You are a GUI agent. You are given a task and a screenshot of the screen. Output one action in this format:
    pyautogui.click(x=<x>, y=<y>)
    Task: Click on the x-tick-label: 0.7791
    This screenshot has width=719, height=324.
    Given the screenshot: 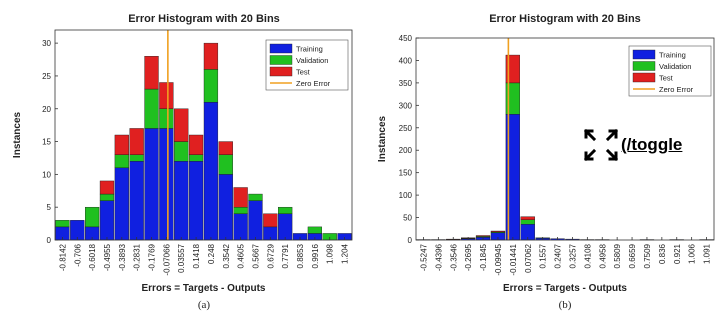 What is the action you would take?
    pyautogui.click(x=285, y=255)
    